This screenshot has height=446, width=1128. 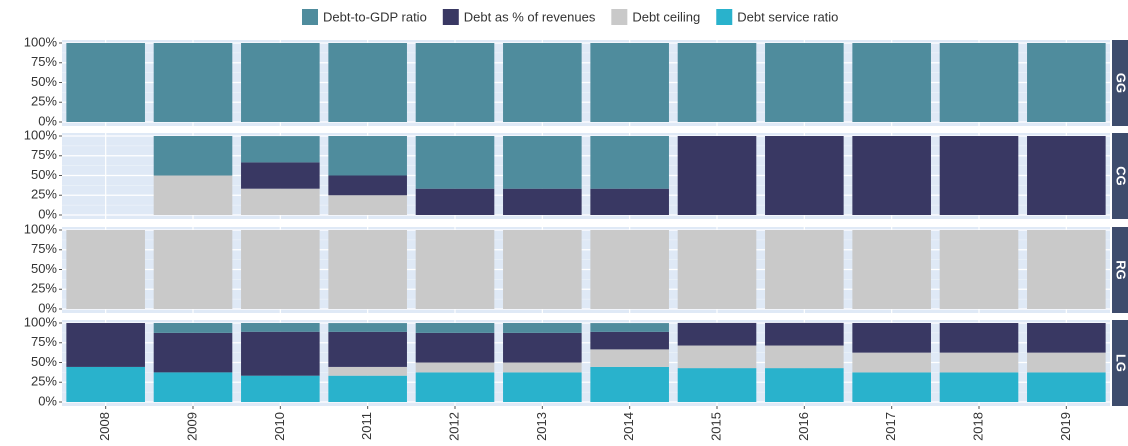 What do you see at coordinates (1121, 83) in the screenshot?
I see `facet-label: GG` at bounding box center [1121, 83].